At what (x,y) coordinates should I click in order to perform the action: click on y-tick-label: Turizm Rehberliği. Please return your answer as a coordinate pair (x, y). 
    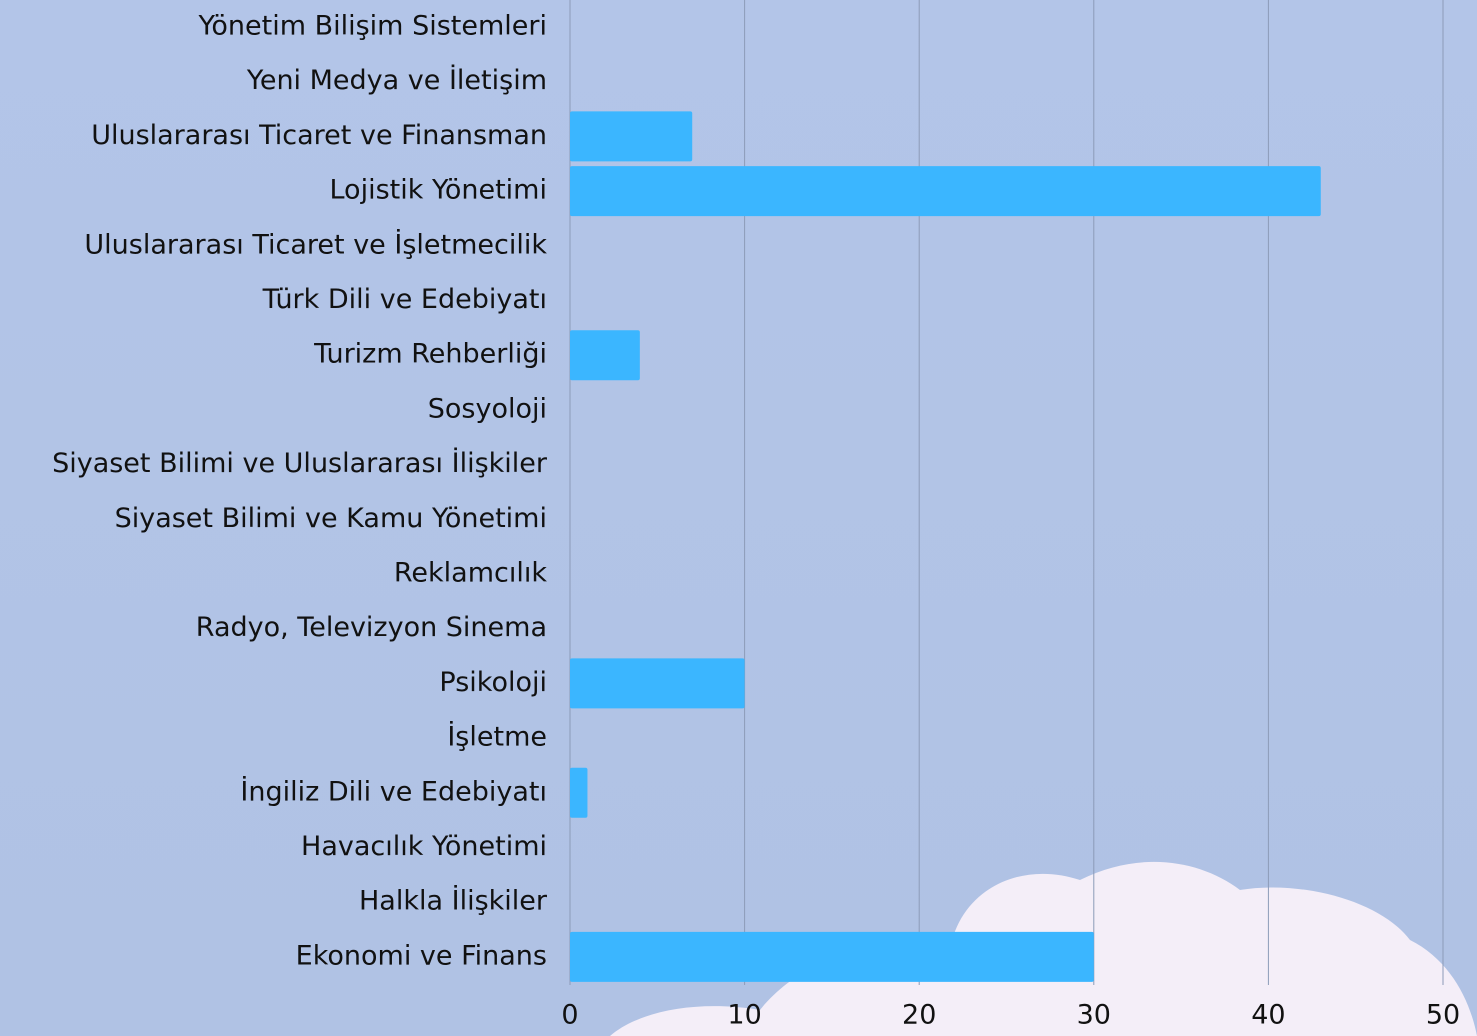
    Looking at the image, I should click on (430, 354).